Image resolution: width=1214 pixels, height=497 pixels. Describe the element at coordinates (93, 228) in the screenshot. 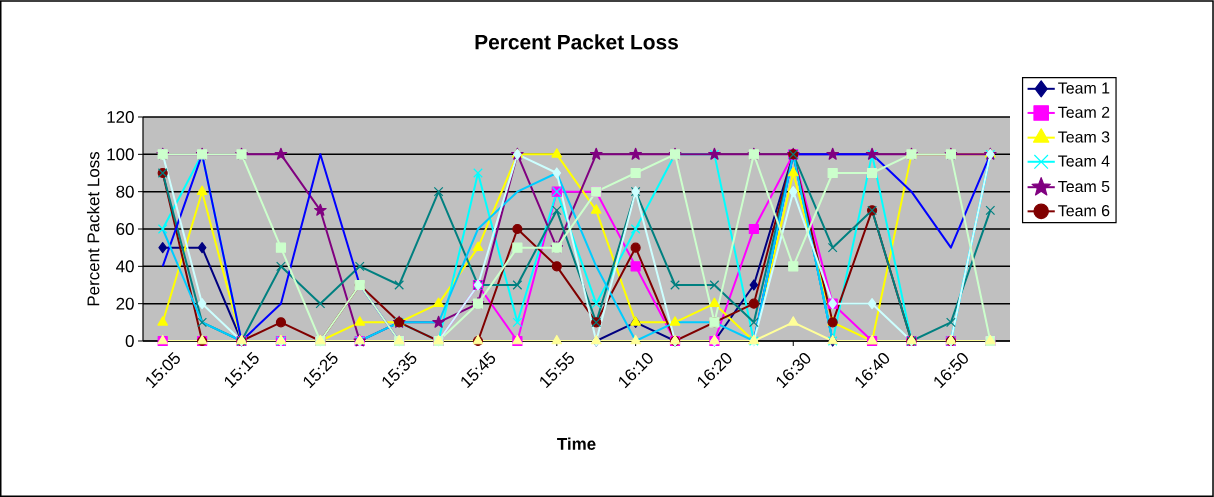

I see `y-axis-title: Percent Packet Loss` at that location.